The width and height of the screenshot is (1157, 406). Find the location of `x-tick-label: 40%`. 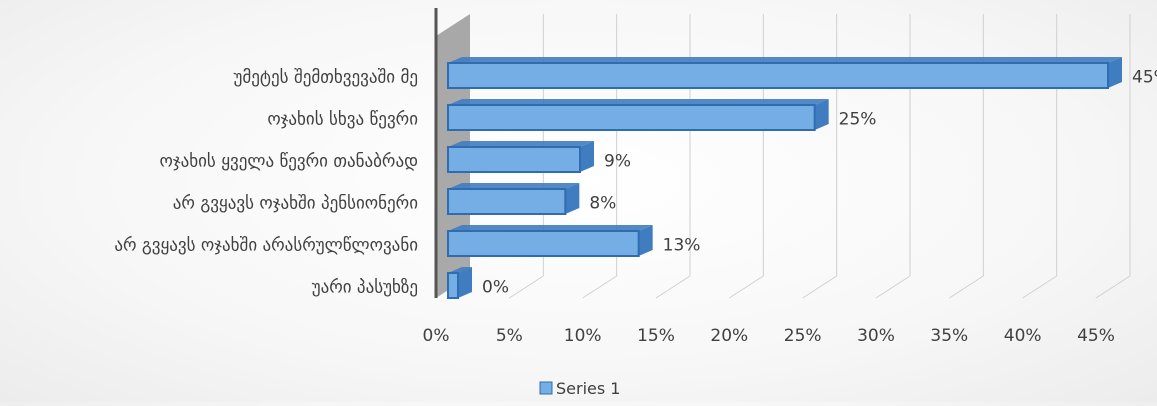

x-tick-label: 40% is located at coordinates (1023, 336).